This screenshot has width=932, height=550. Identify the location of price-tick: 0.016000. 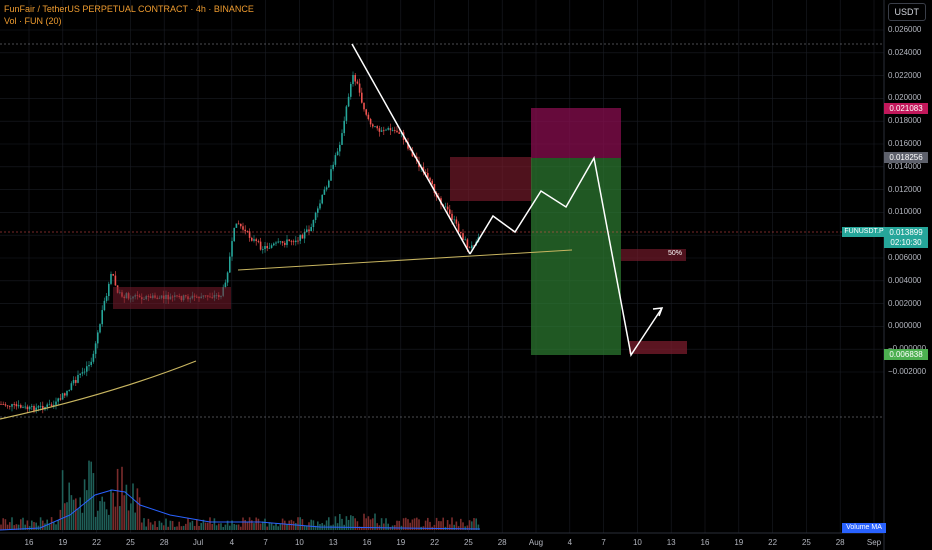
(905, 143).